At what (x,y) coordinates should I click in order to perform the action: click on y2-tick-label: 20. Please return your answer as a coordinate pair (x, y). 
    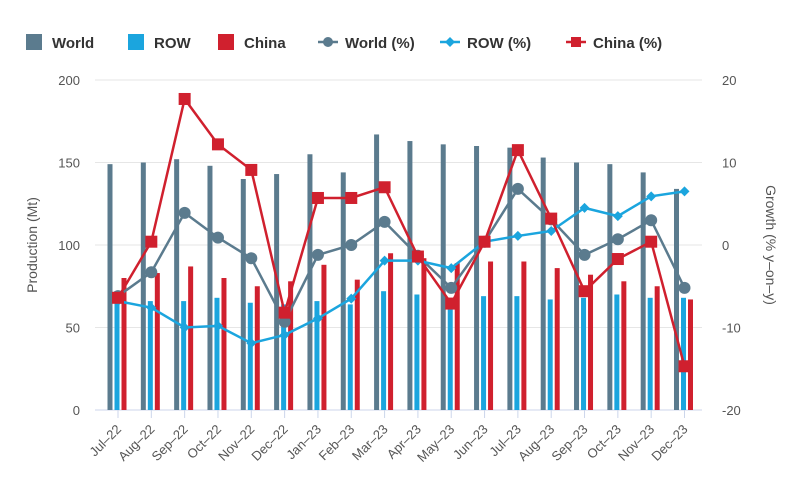
    Looking at the image, I should click on (729, 80).